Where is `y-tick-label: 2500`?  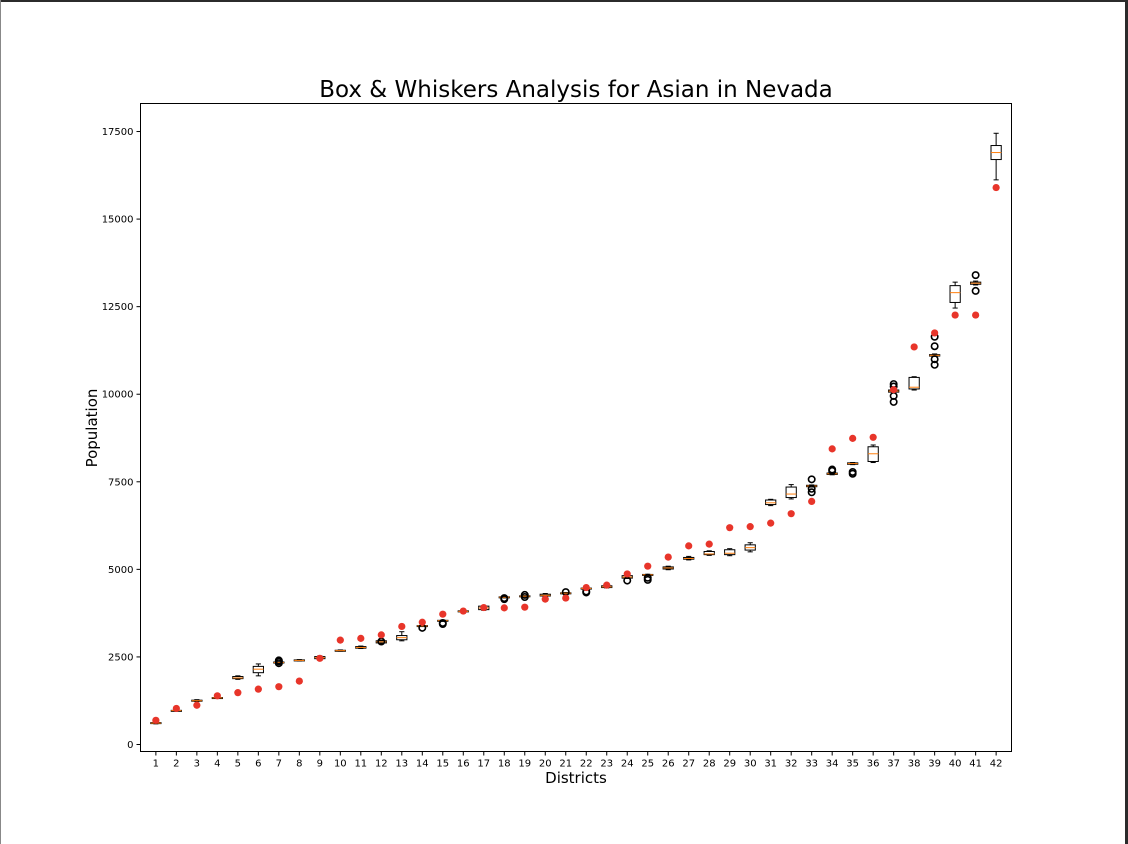
y-tick-label: 2500 is located at coordinates (120, 657).